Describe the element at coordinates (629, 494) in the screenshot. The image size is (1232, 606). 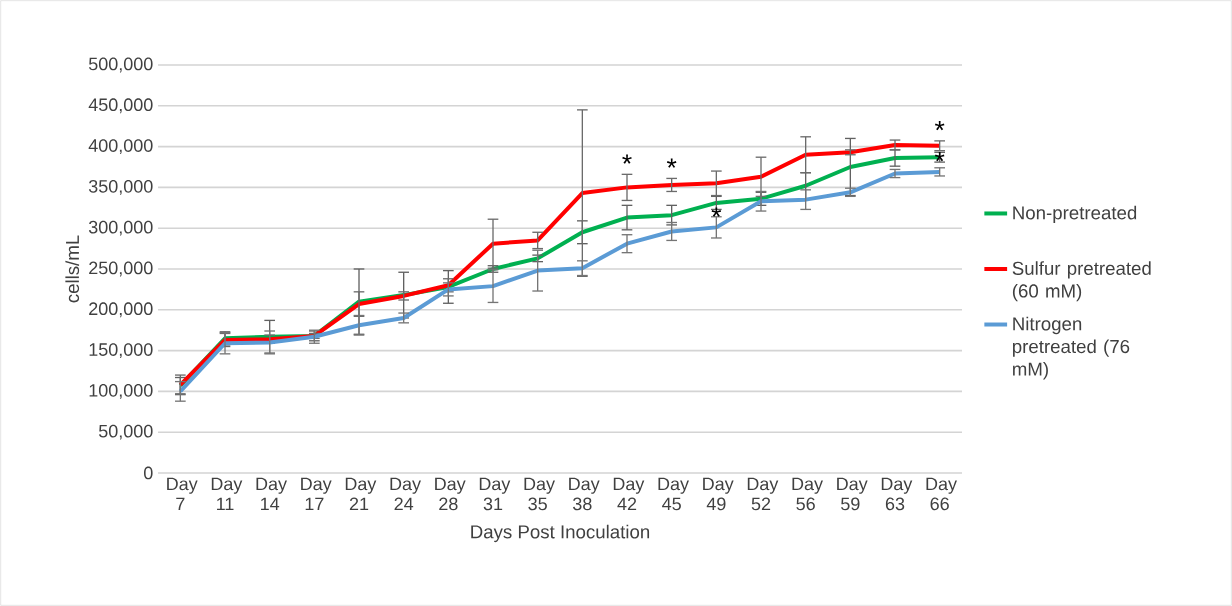
I see `x-tick-label: Day 42` at that location.